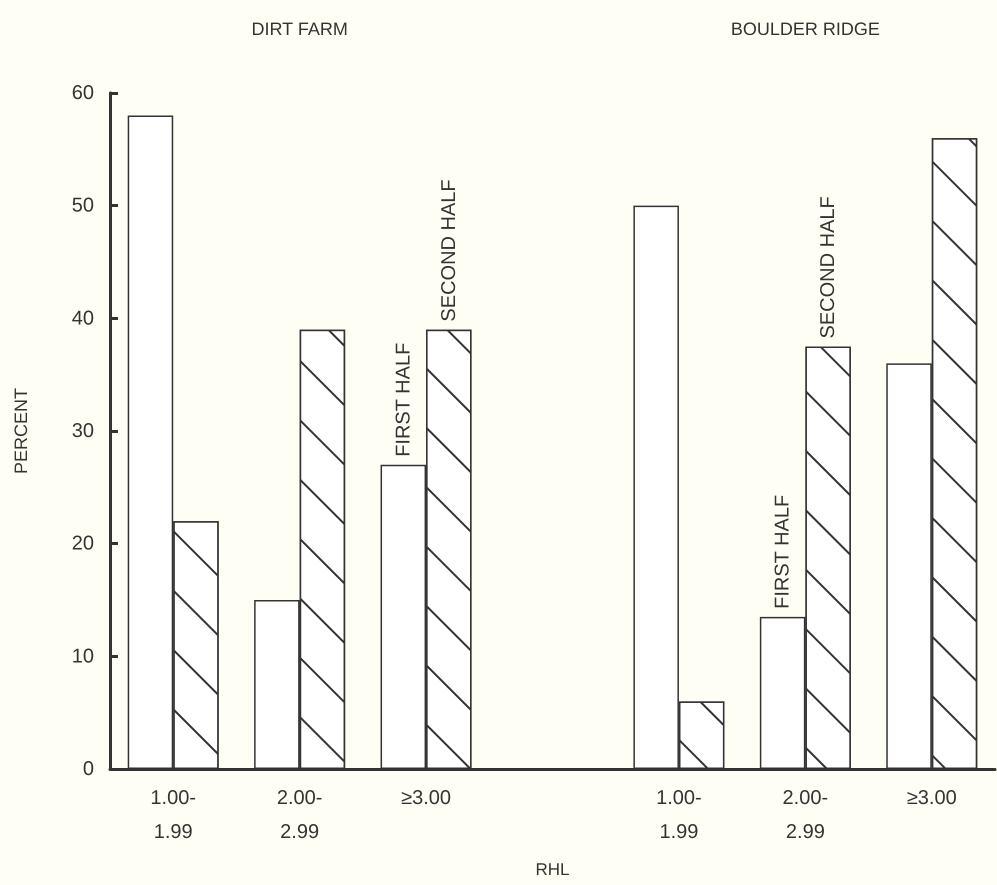 Image resolution: width=997 pixels, height=885 pixels. Describe the element at coordinates (805, 29) in the screenshot. I see `text: BOULDER RIDGE` at that location.